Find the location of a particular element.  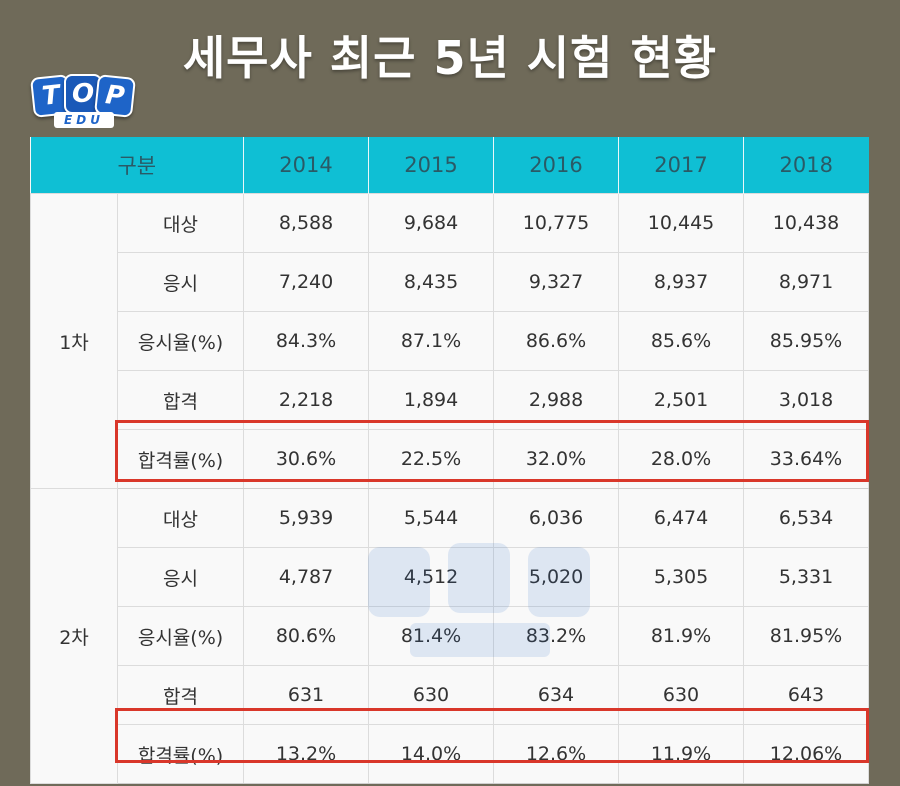

table-cell: 12.6% is located at coordinates (556, 754).